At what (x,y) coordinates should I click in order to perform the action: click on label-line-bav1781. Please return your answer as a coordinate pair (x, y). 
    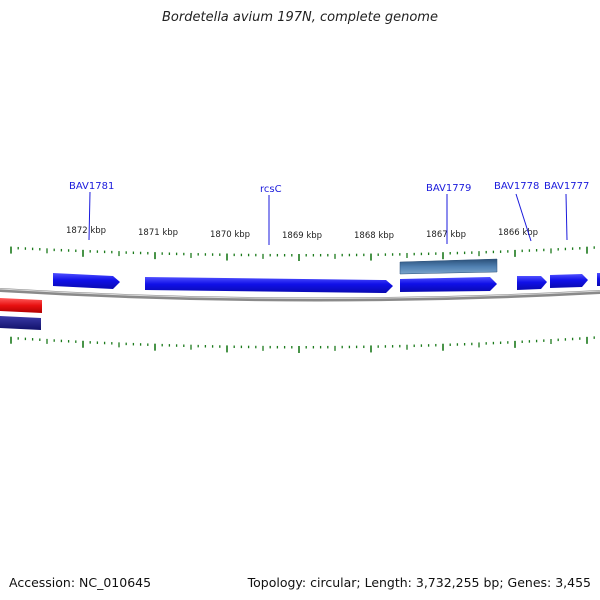
    Looking at the image, I should click on (89, 216).